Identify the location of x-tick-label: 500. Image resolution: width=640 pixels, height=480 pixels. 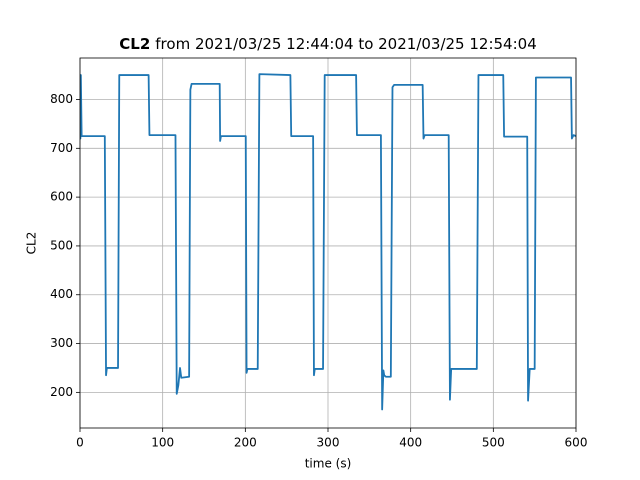
(493, 443).